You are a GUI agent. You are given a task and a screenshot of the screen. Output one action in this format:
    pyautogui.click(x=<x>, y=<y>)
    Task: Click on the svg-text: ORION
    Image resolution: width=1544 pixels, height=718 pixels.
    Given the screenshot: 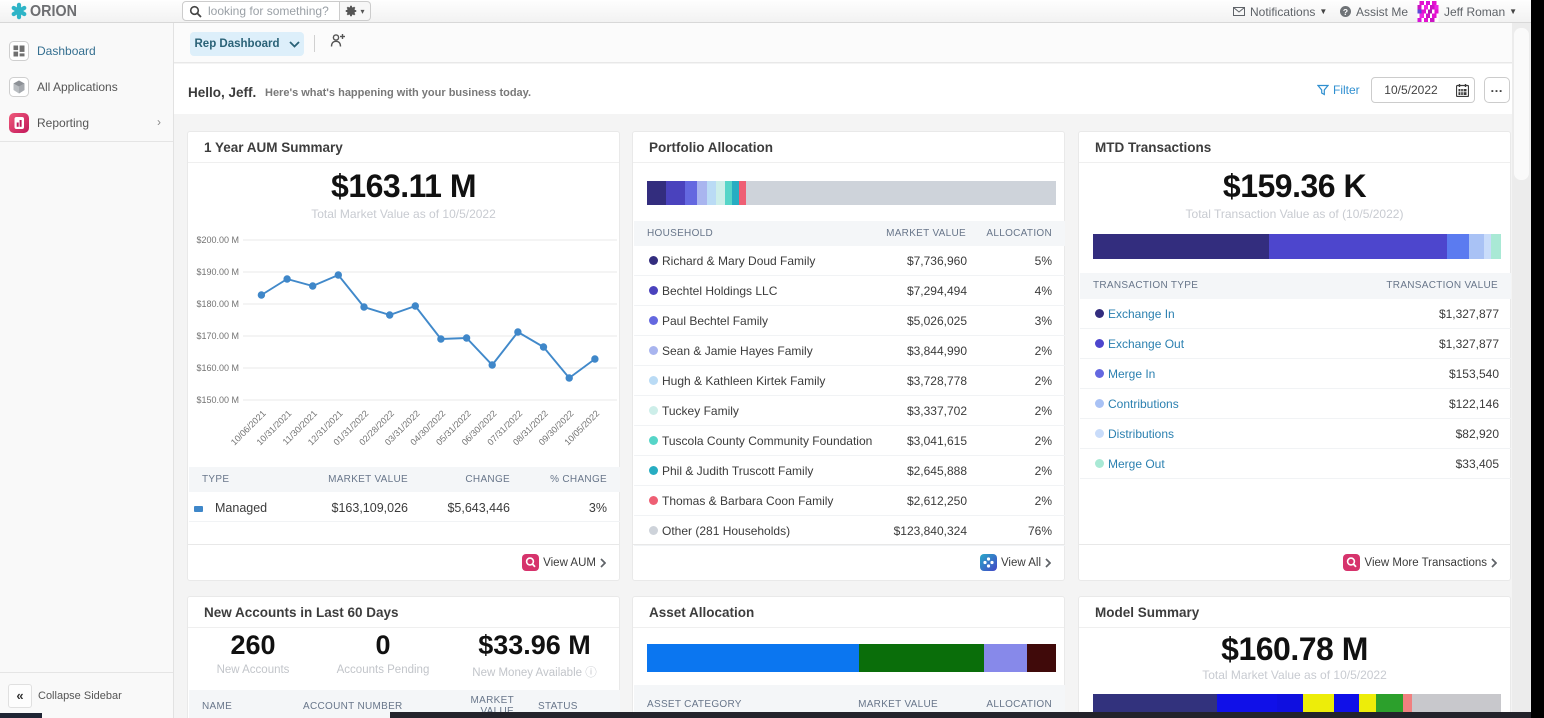 What is the action you would take?
    pyautogui.click(x=53, y=11)
    